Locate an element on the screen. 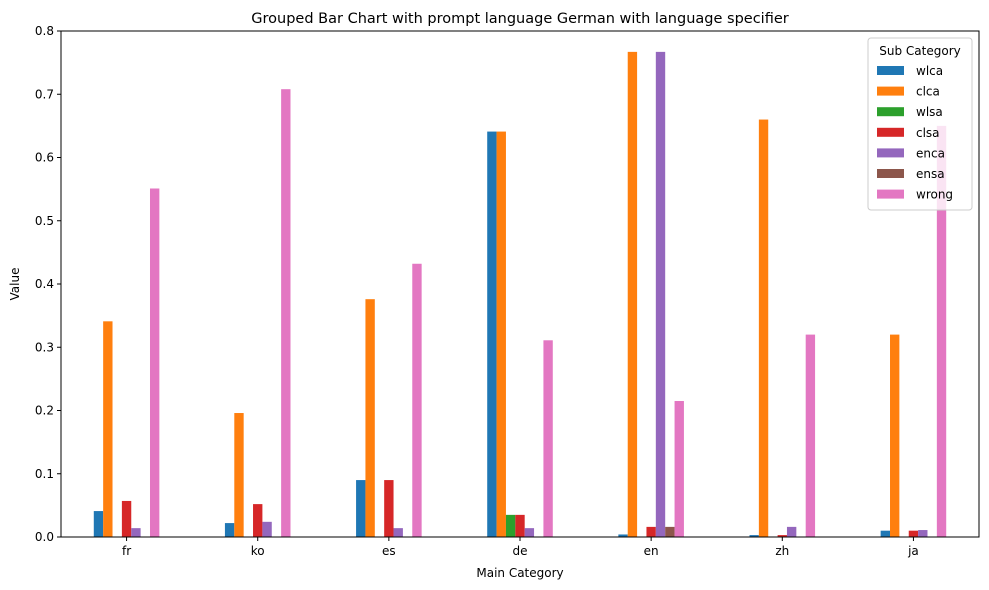  legend-swatch-wlca is located at coordinates (890, 70).